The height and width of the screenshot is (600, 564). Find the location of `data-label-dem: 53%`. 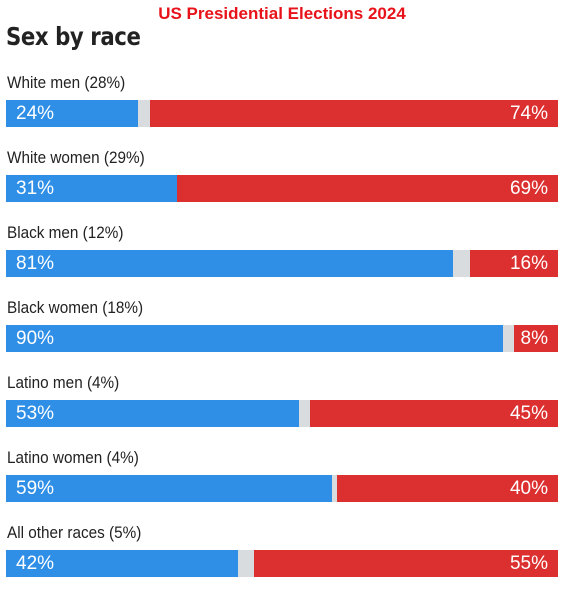

data-label-dem: 53% is located at coordinates (35, 413).